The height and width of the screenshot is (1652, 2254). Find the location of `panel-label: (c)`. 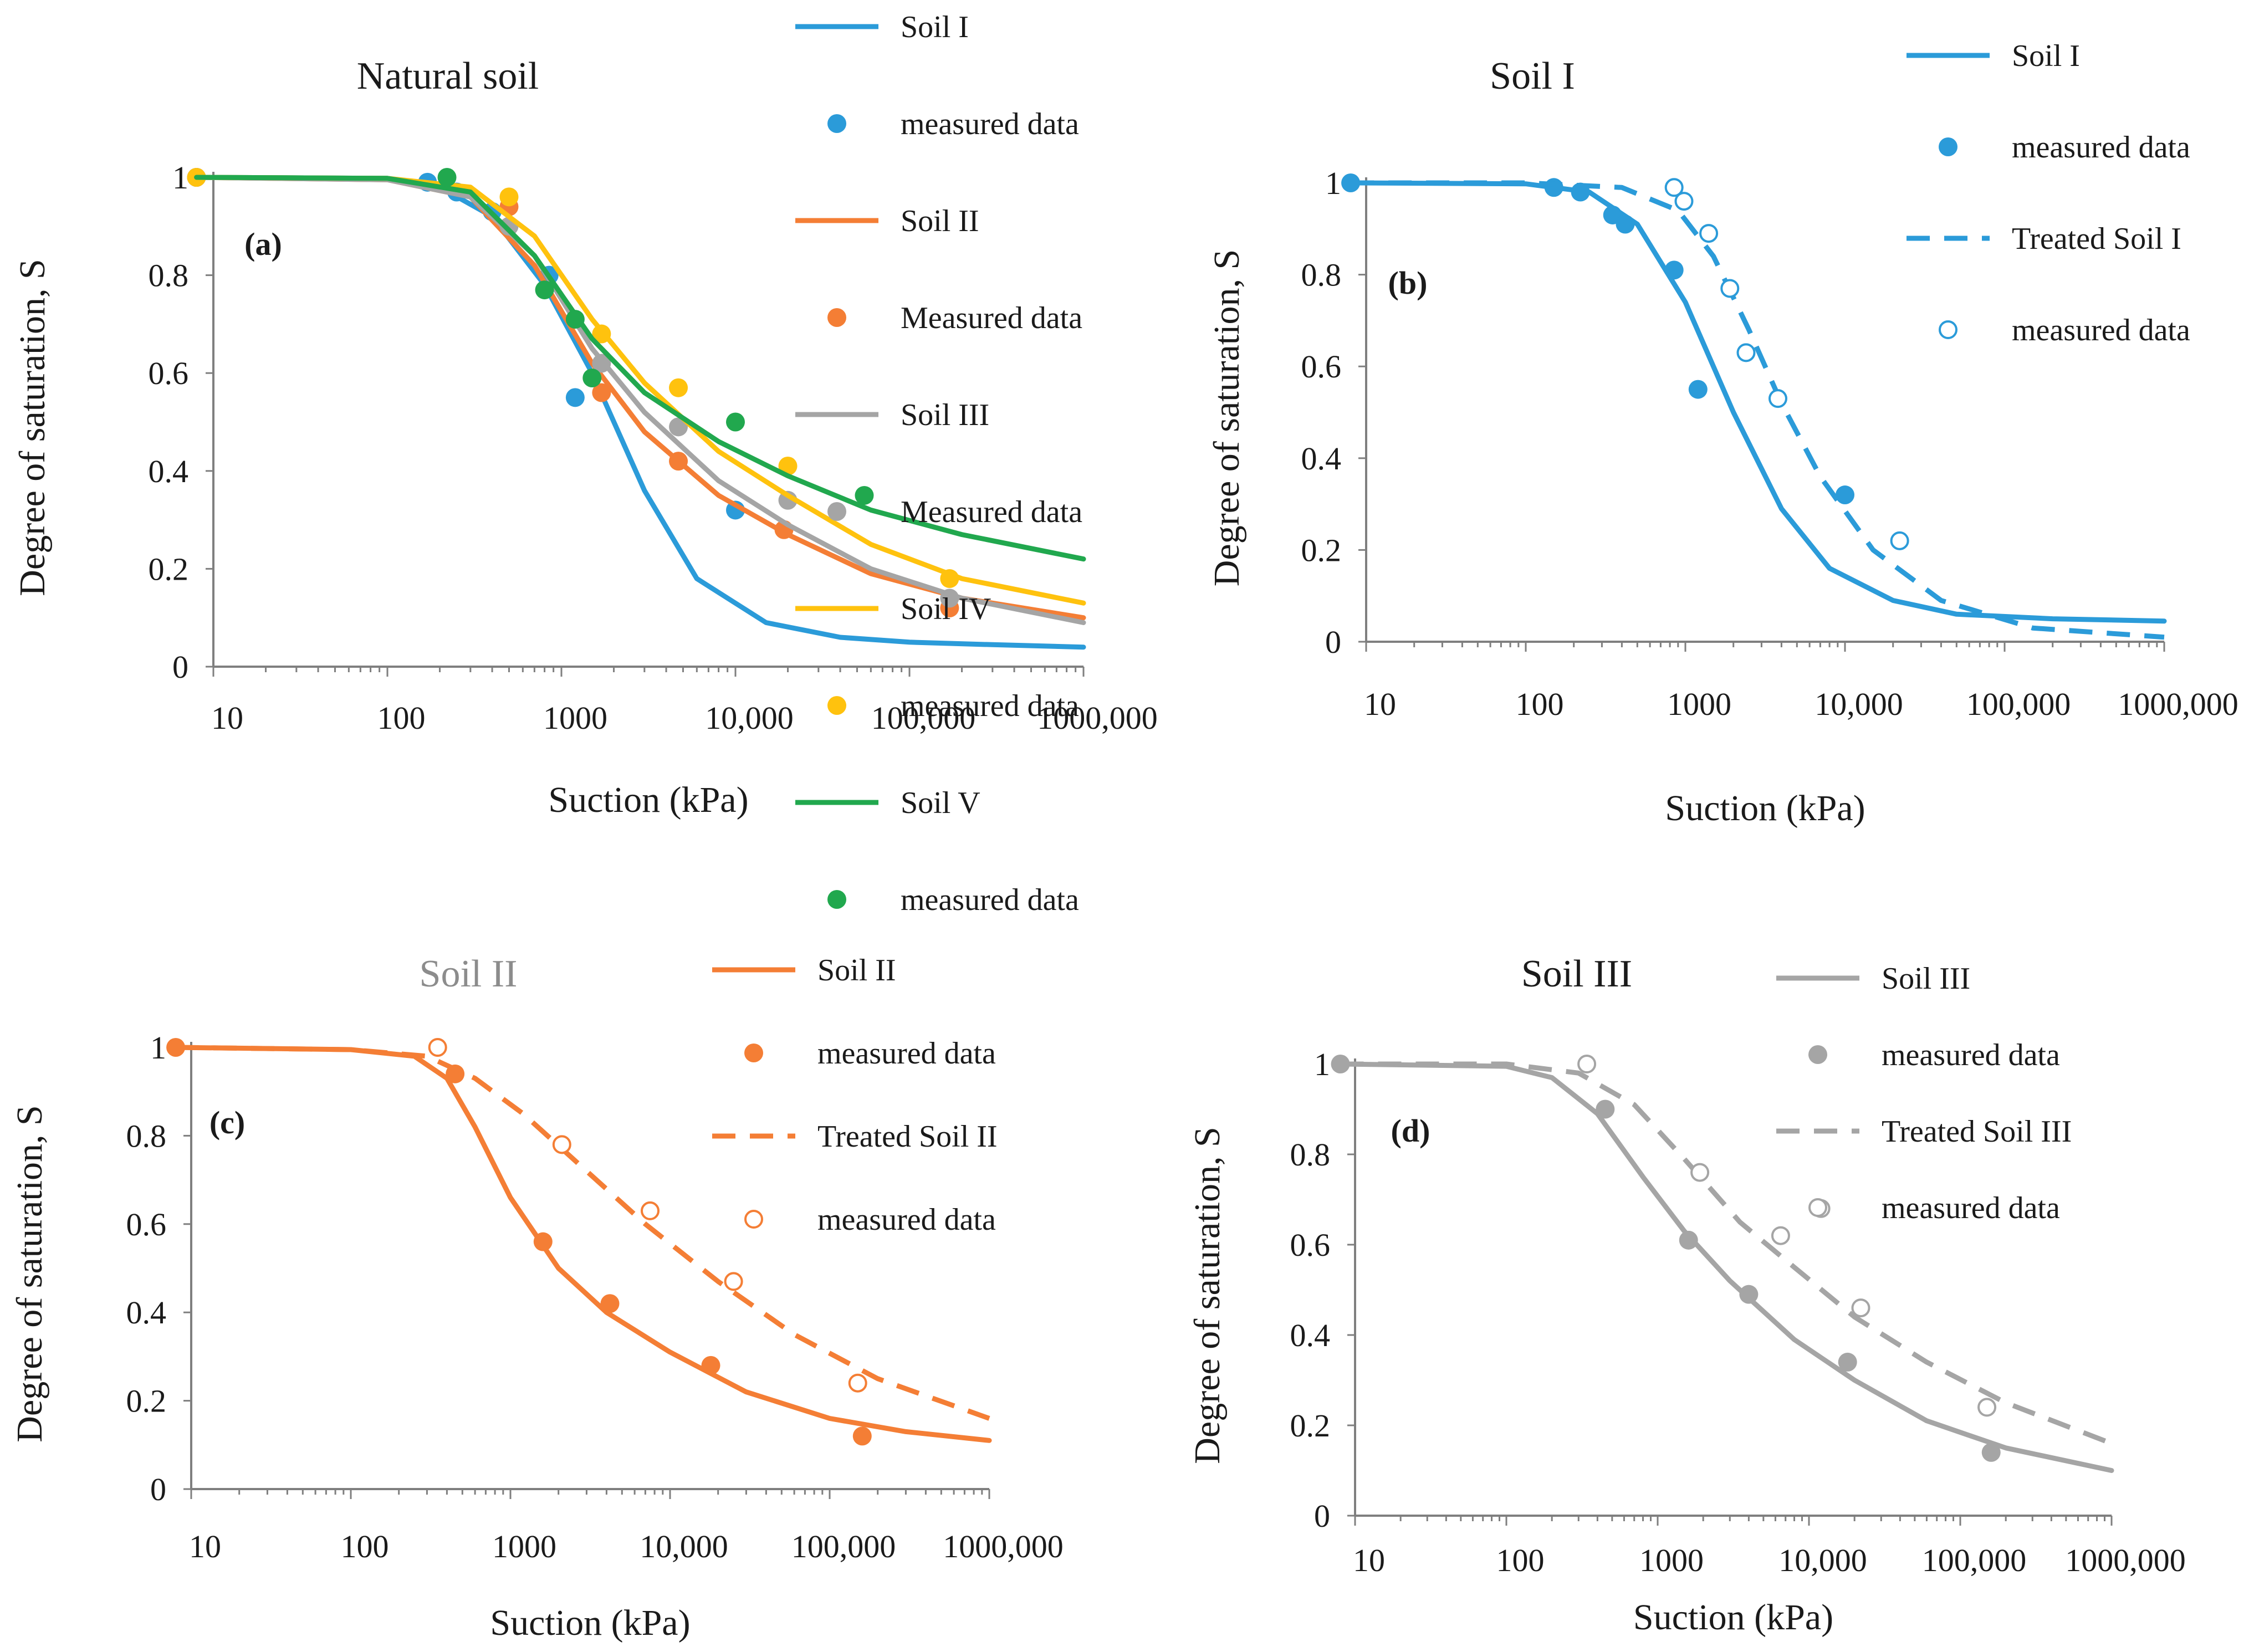

panel-label: (c) is located at coordinates (227, 1122).